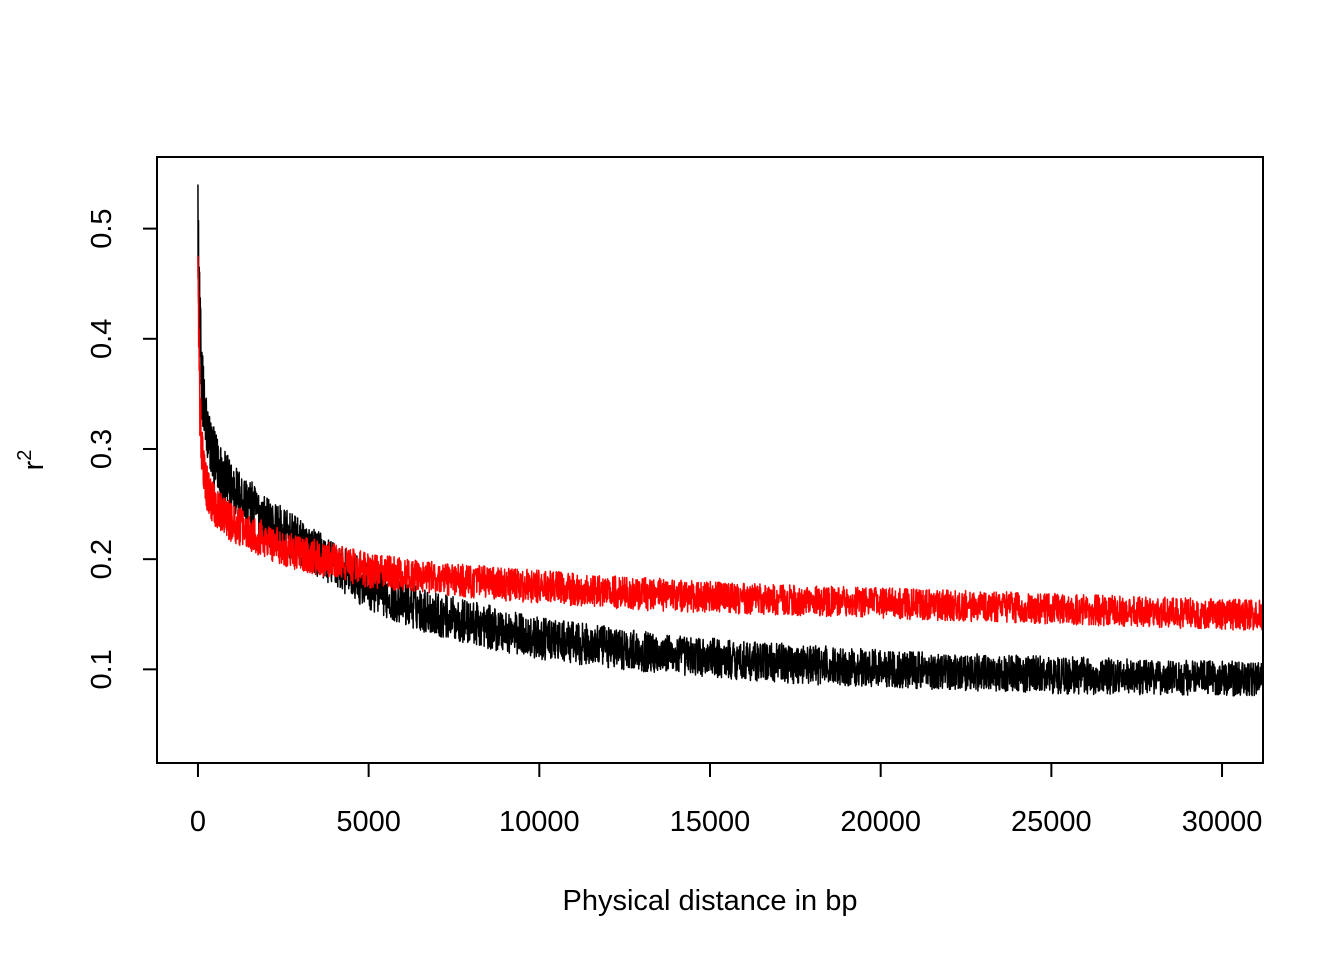 The image size is (1344, 960). Describe the element at coordinates (102, 669) in the screenshot. I see `y-tick-label: 0.1` at that location.